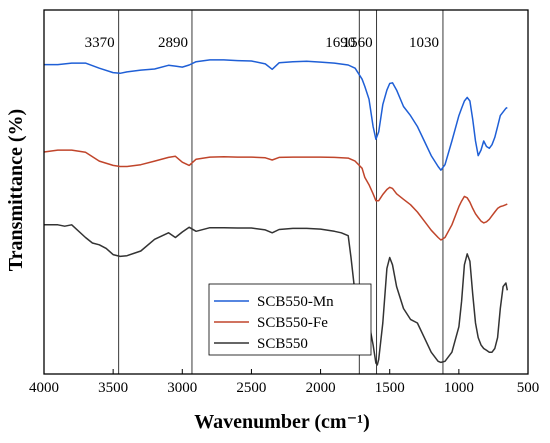  What do you see at coordinates (251, 388) in the screenshot?
I see `x-tick-label-3: 2500` at bounding box center [251, 388].